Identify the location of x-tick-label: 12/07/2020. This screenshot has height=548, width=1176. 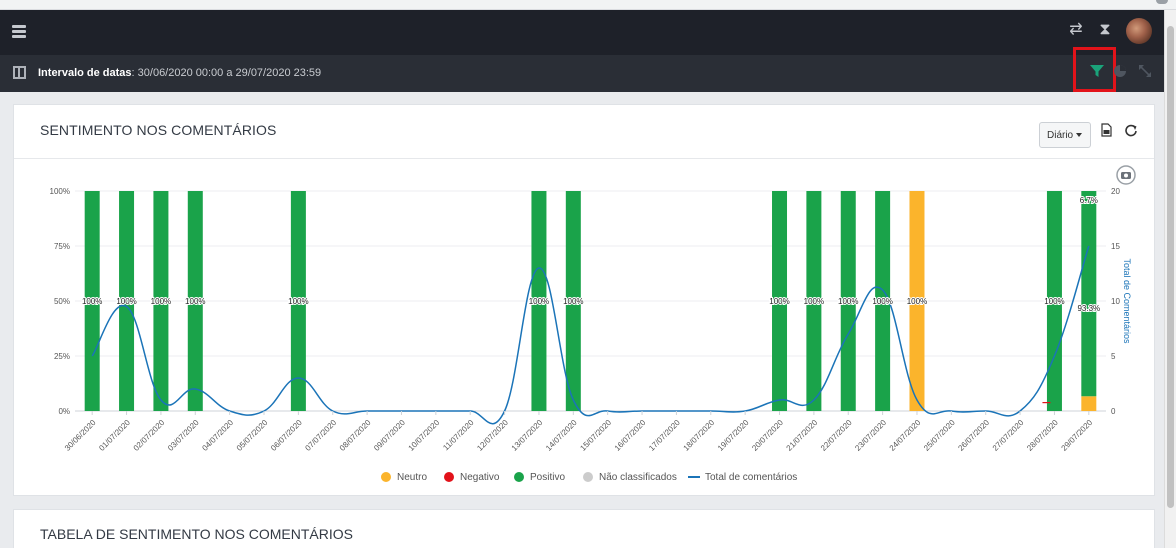
(492, 435).